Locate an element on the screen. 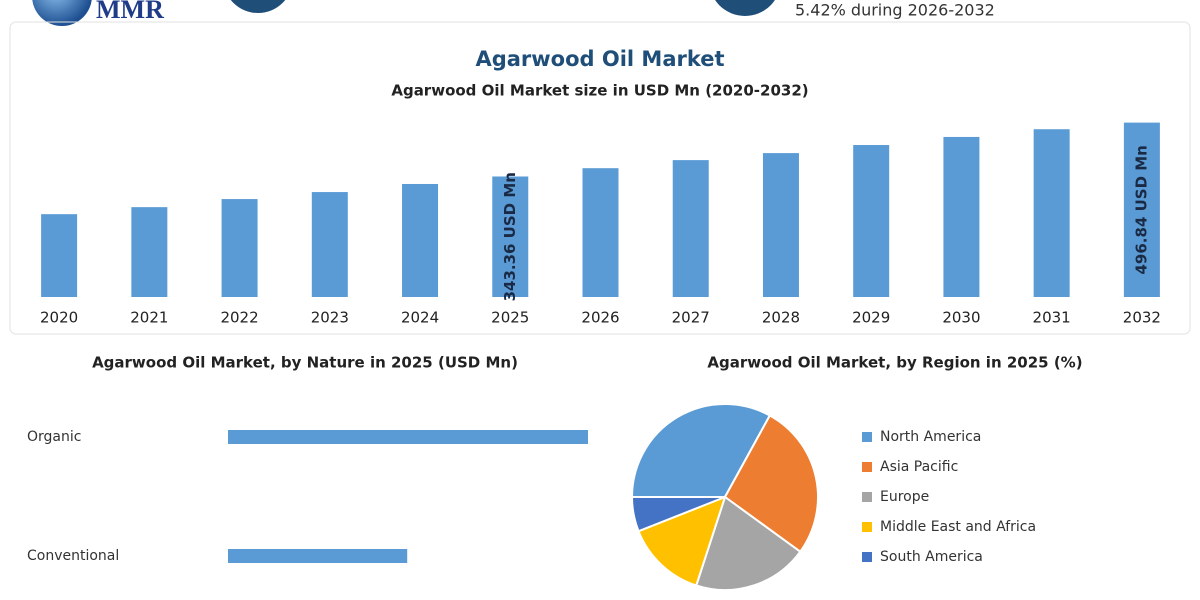 The height and width of the screenshot is (600, 1200). y-tick-label: Conventional is located at coordinates (73, 556).